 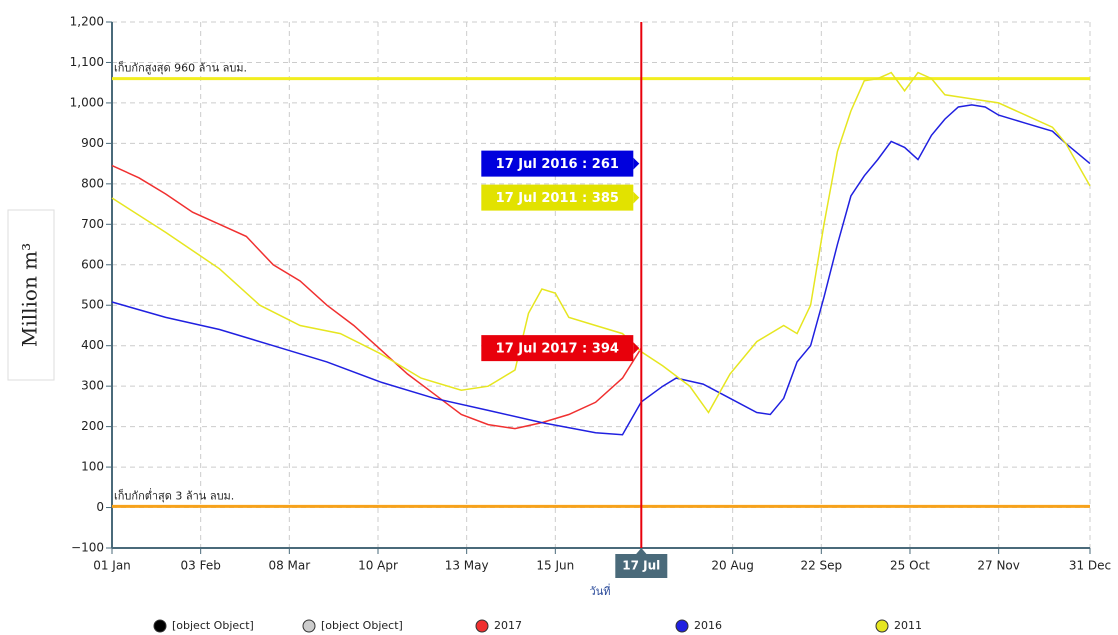 I want to click on x-tick-label: 01 Jan, so click(x=112, y=566).